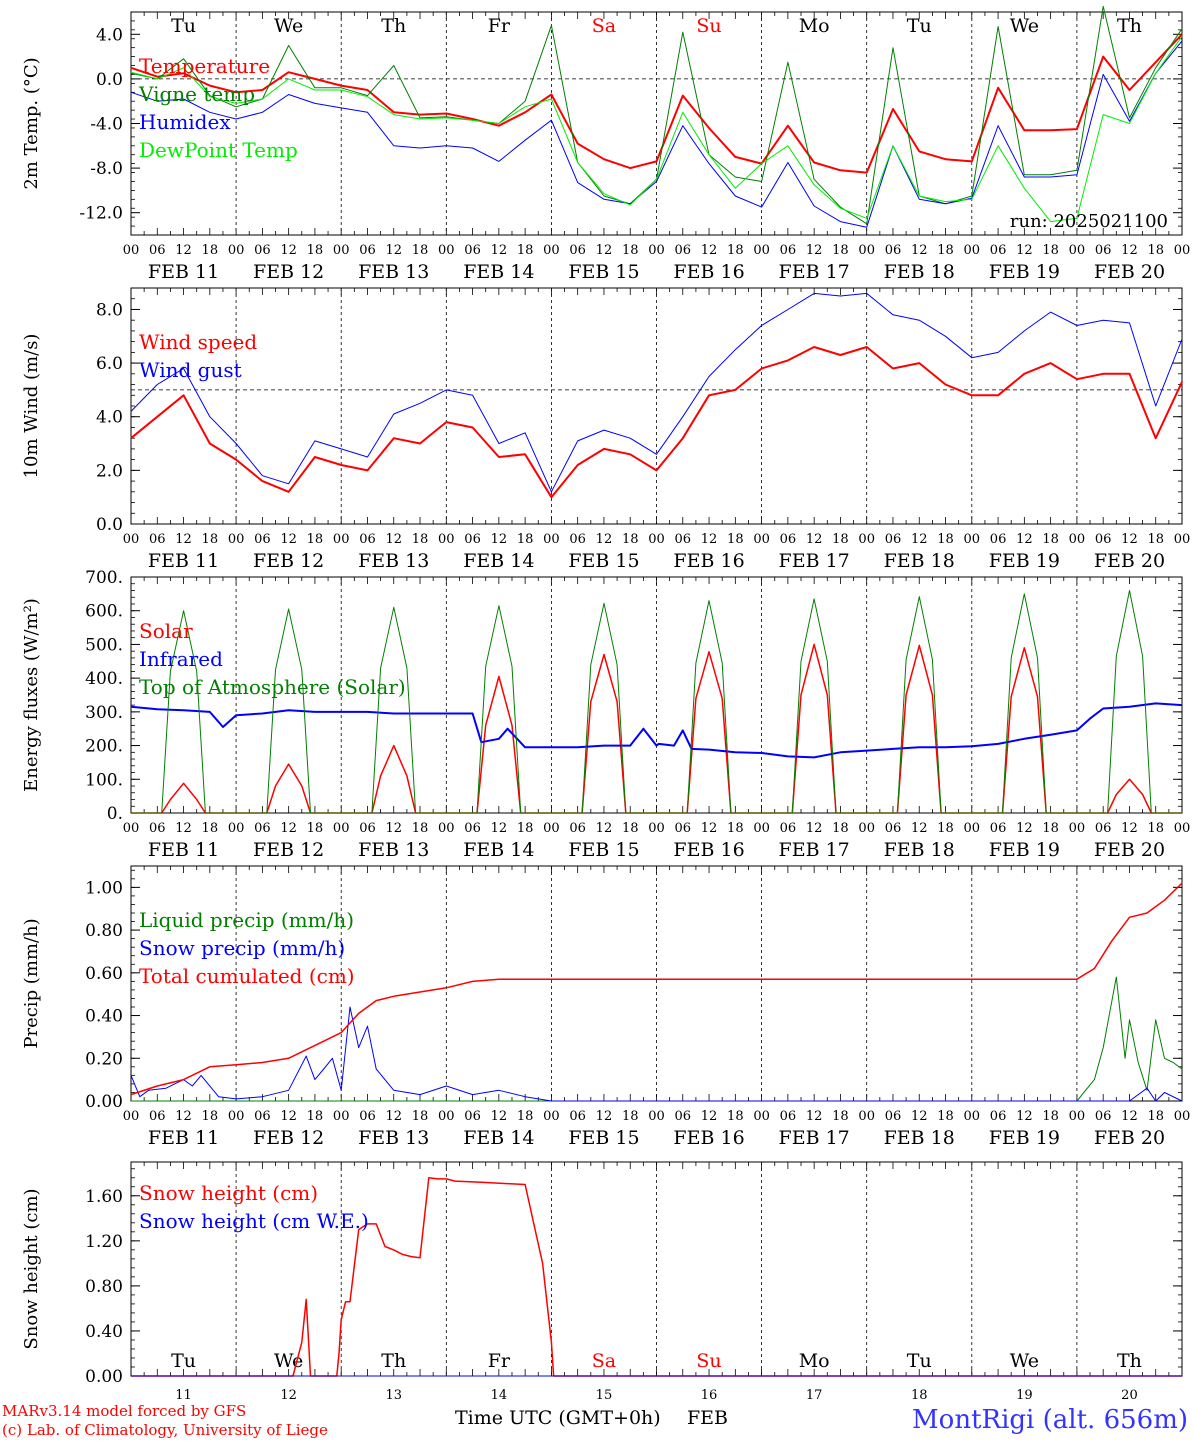 Image resolution: width=1194 pixels, height=1445 pixels. Describe the element at coordinates (104, 578) in the screenshot. I see `y-tick-label: 700.` at that location.